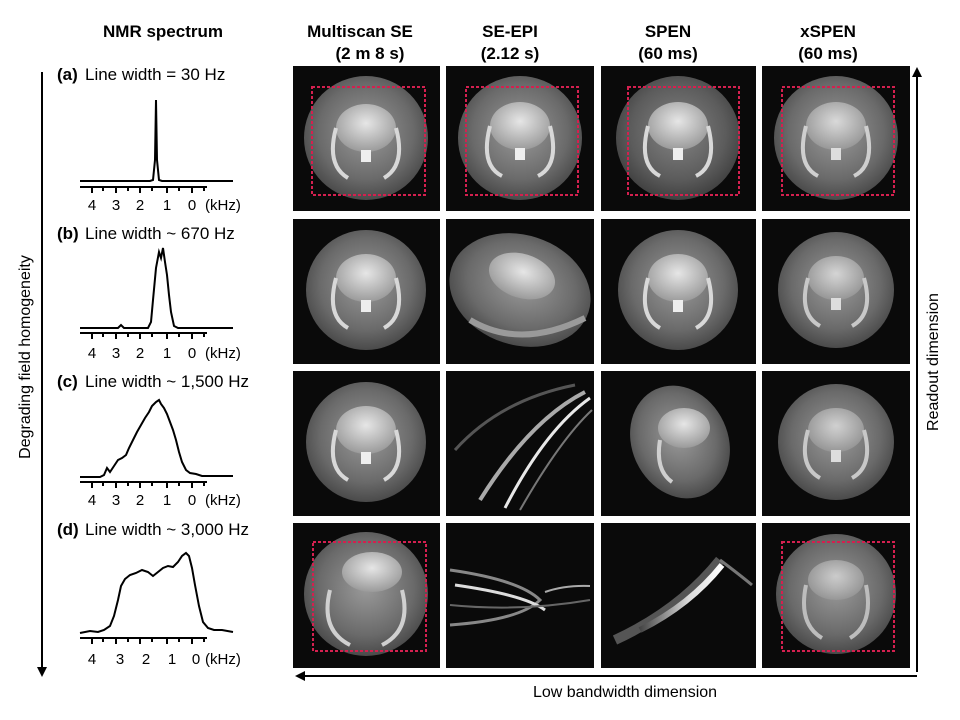  I want to click on mri-panel-d-se-epi, so click(520, 595).